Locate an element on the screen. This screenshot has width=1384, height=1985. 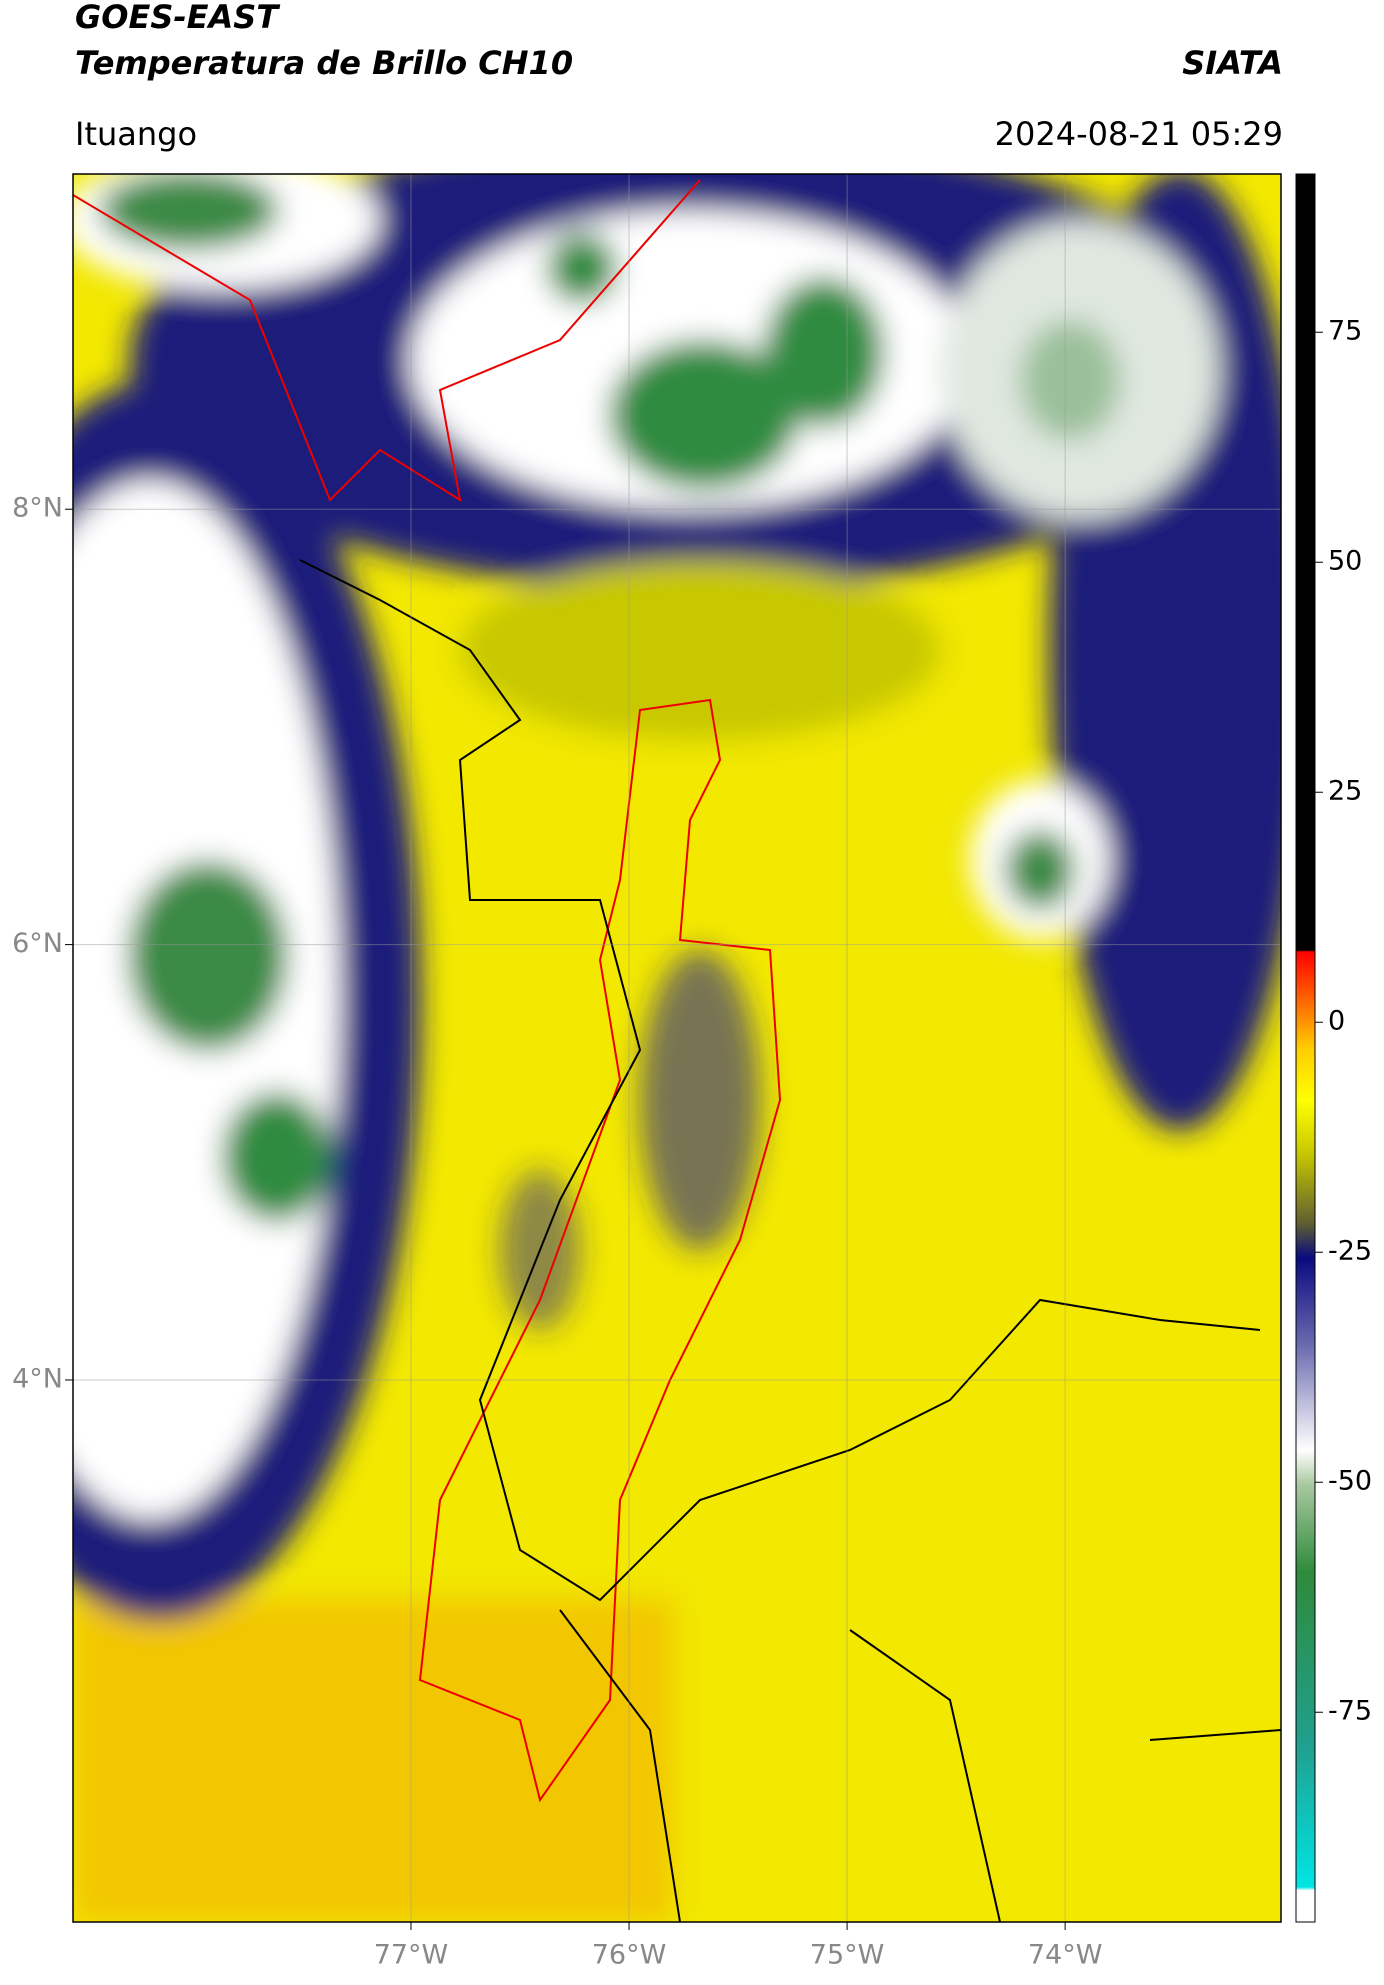
lat-tick-label: 6°N is located at coordinates (37, 943).